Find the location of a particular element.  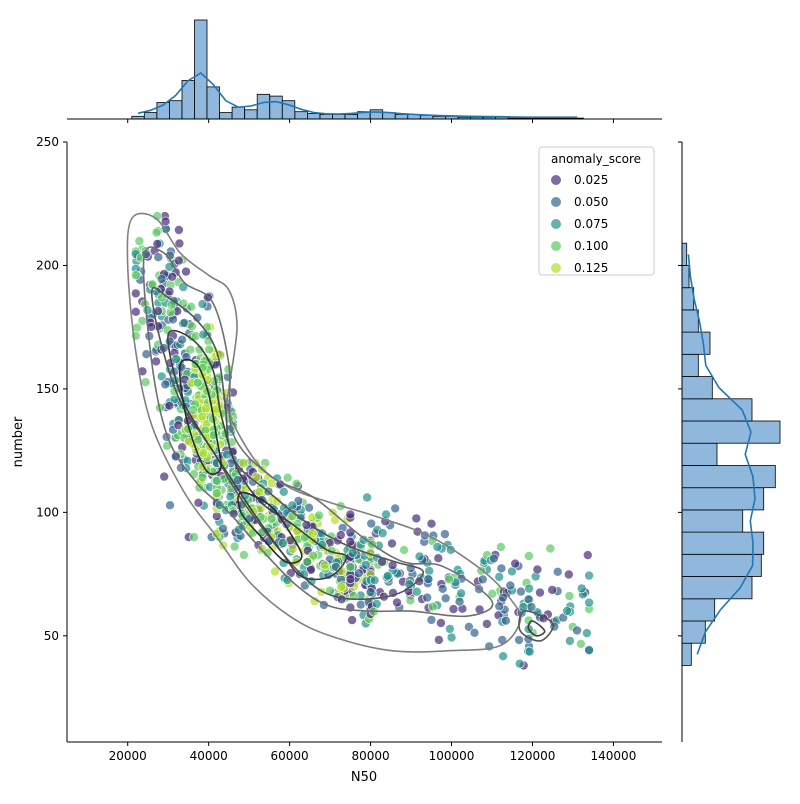

x-axis-label: N50 is located at coordinates (364, 777).